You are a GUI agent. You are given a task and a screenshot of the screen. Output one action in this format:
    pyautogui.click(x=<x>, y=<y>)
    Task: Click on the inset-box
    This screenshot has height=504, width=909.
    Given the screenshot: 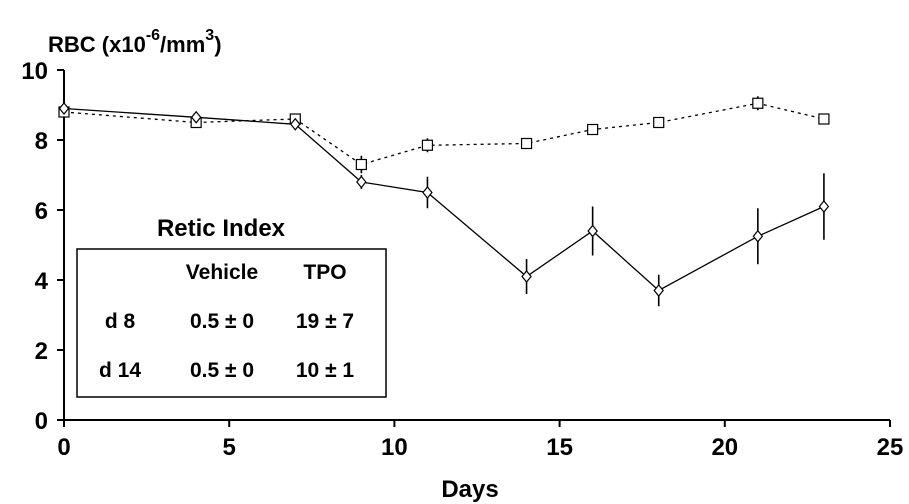 What is the action you would take?
    pyautogui.click(x=231, y=323)
    